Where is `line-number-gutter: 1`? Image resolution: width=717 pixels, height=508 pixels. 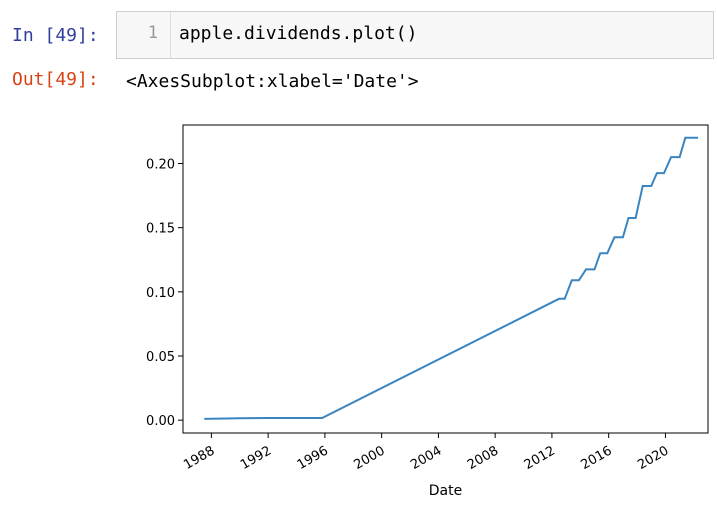 line-number-gutter: 1 is located at coordinates (144, 35).